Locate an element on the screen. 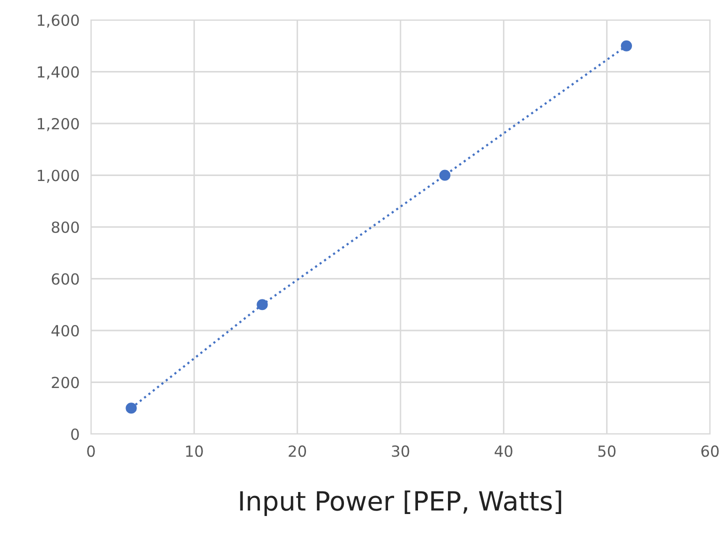 The height and width of the screenshot is (548, 727). x-tick-label: 60 is located at coordinates (710, 451).